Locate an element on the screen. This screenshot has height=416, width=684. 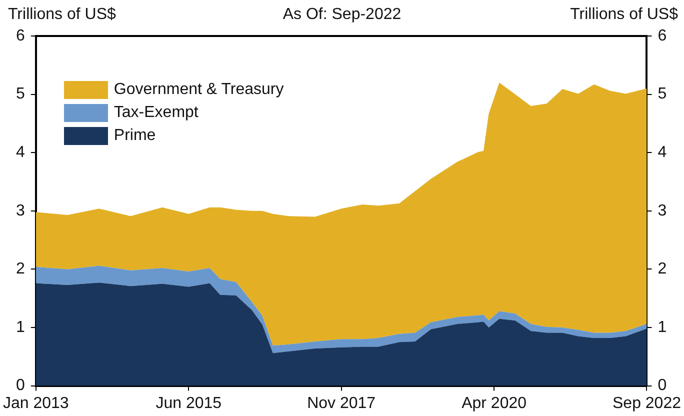
y-tick-label: 0 is located at coordinates (21, 385).